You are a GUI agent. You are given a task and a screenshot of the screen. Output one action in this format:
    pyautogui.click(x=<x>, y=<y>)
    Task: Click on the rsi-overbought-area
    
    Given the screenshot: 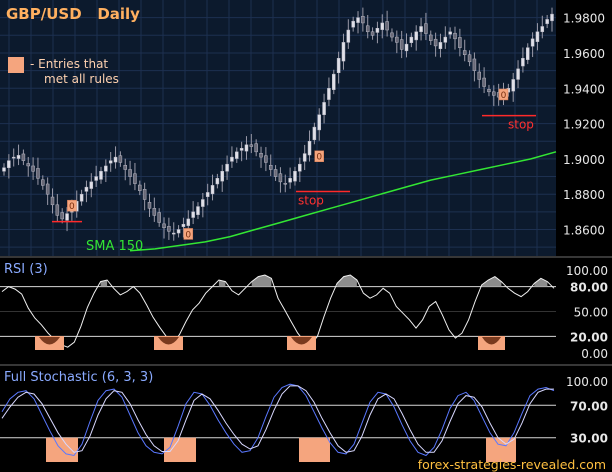 What is the action you would take?
    pyautogui.click(x=347, y=281)
    